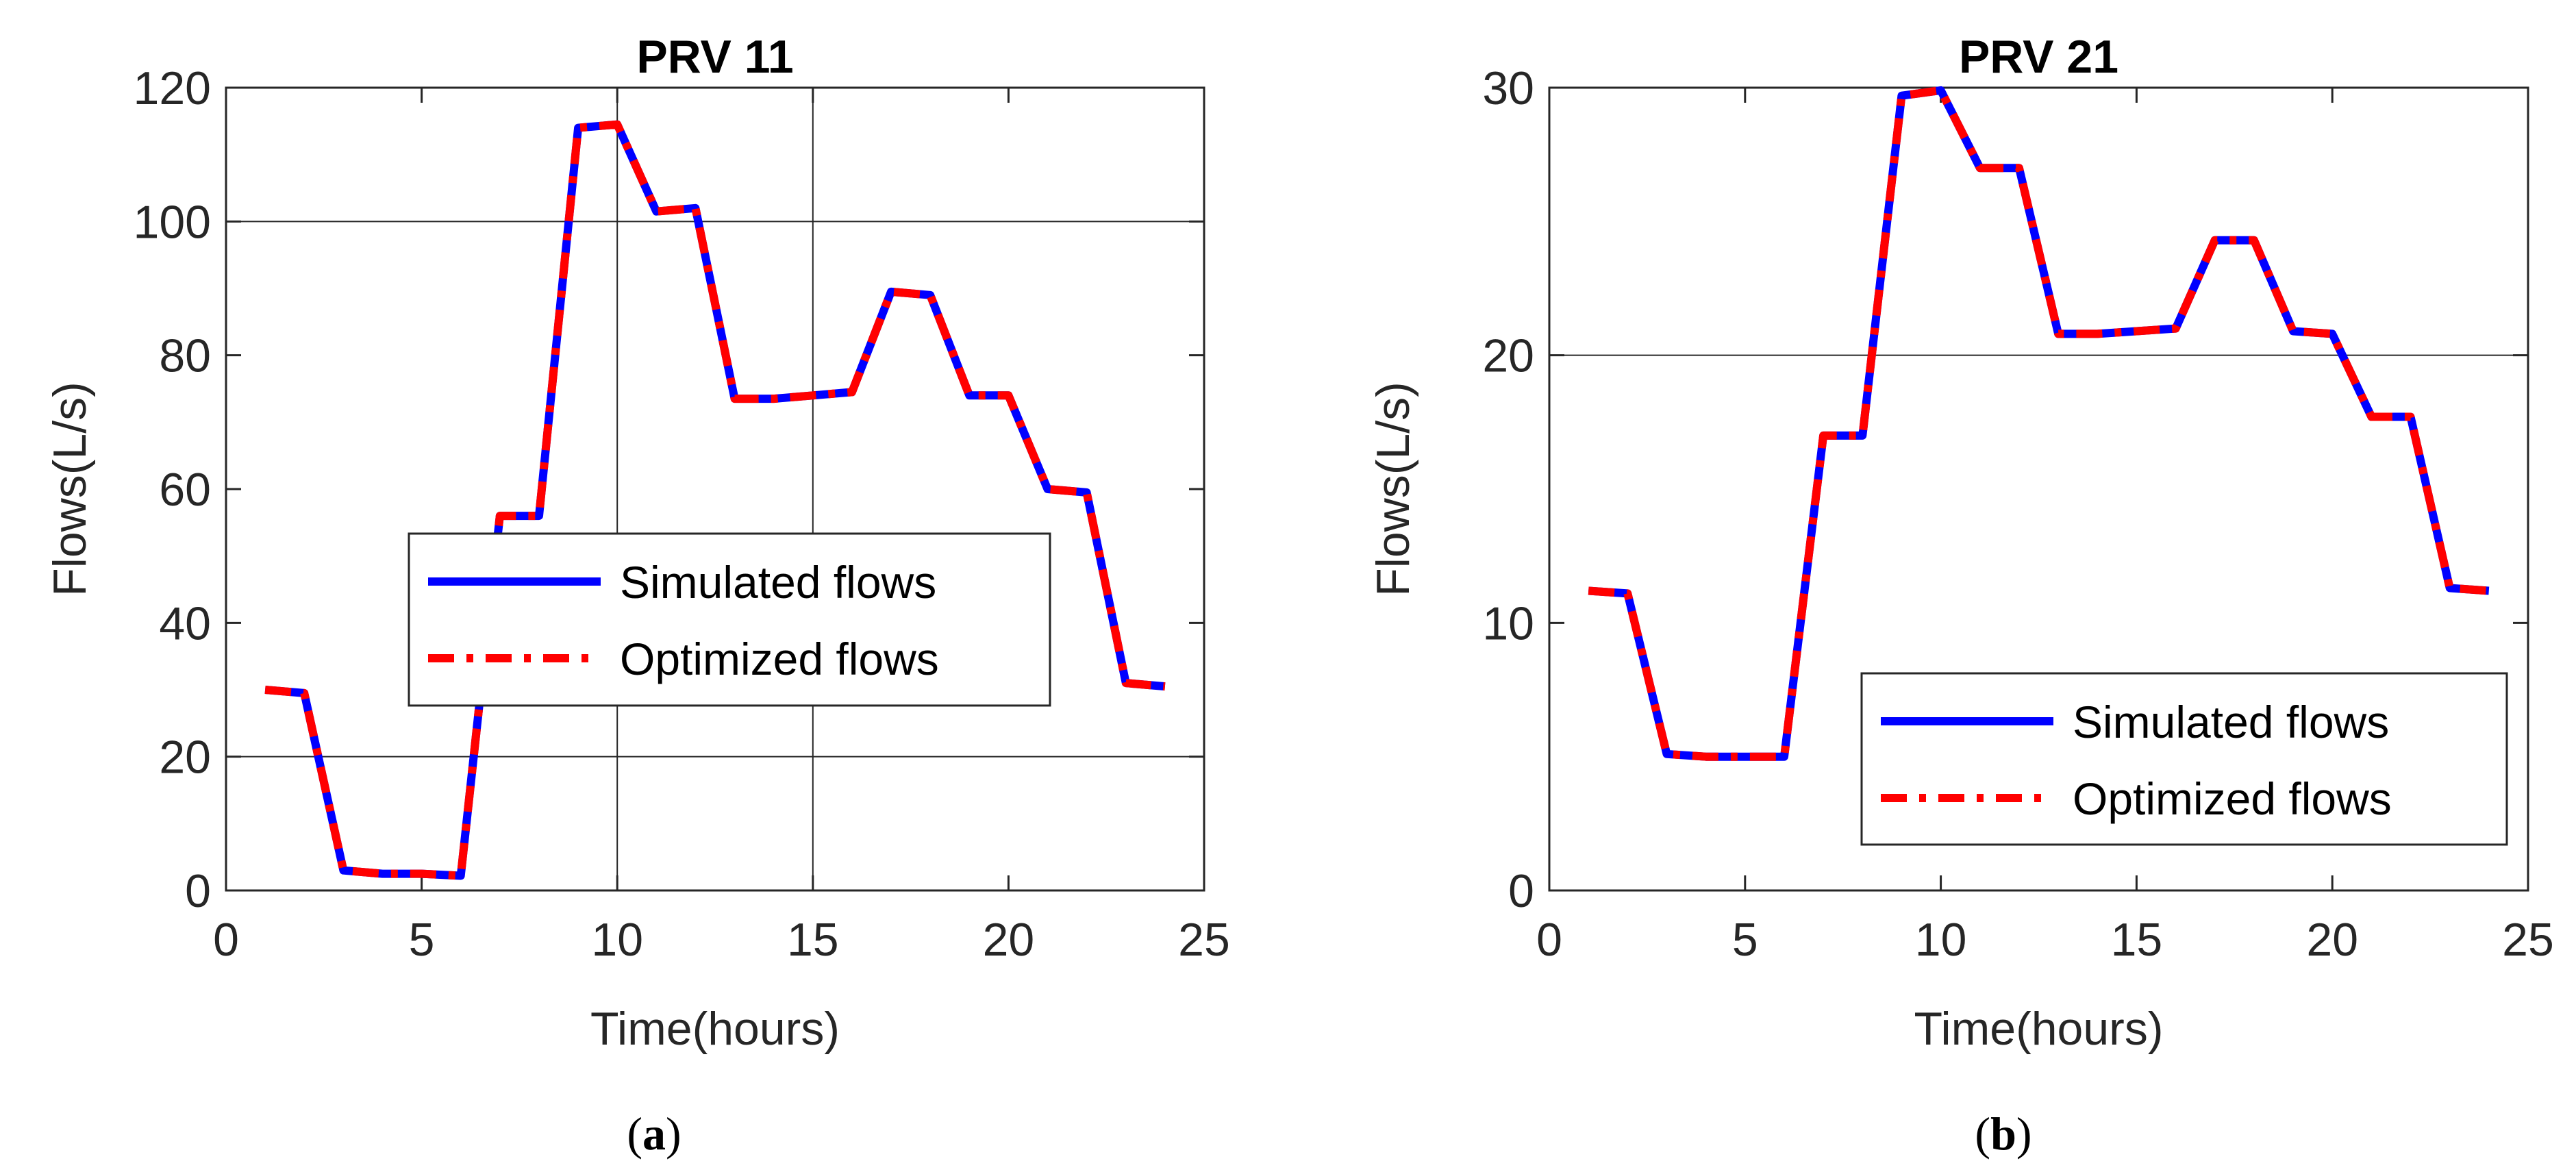 This screenshot has height=1172, width=2576. Describe the element at coordinates (654, 1134) in the screenshot. I see `panel-label: (a)` at that location.